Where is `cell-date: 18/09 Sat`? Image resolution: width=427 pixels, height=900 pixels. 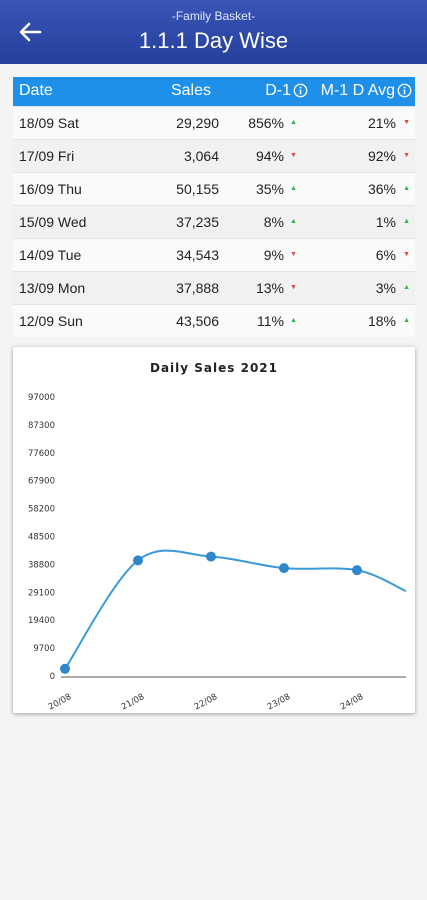 cell-date: 18/09 Sat is located at coordinates (49, 123).